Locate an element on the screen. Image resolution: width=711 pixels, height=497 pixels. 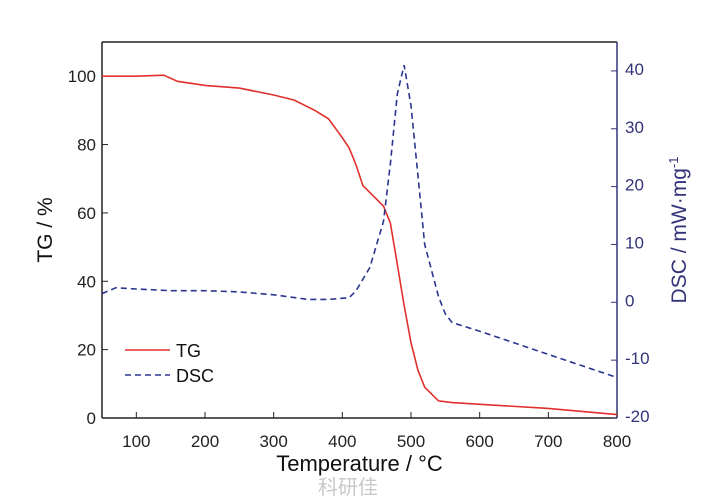
x-tick-label: 500 is located at coordinates (411, 441).